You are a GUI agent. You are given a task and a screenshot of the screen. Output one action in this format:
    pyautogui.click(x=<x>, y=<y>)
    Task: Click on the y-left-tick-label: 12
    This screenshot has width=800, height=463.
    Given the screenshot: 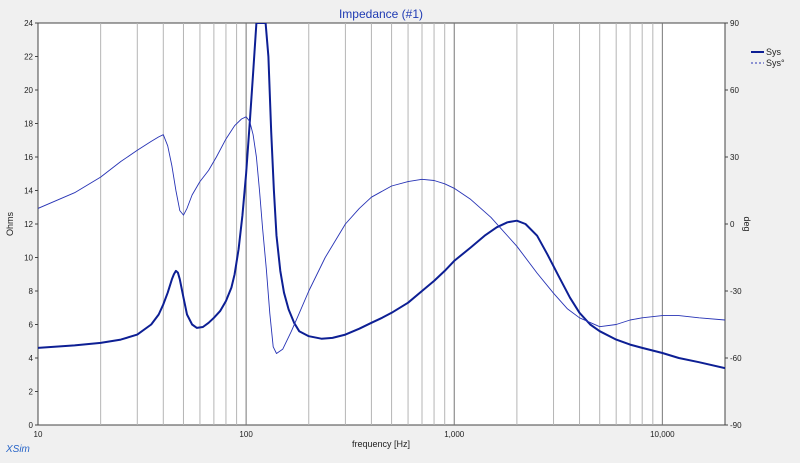 What is the action you would take?
    pyautogui.click(x=28, y=224)
    